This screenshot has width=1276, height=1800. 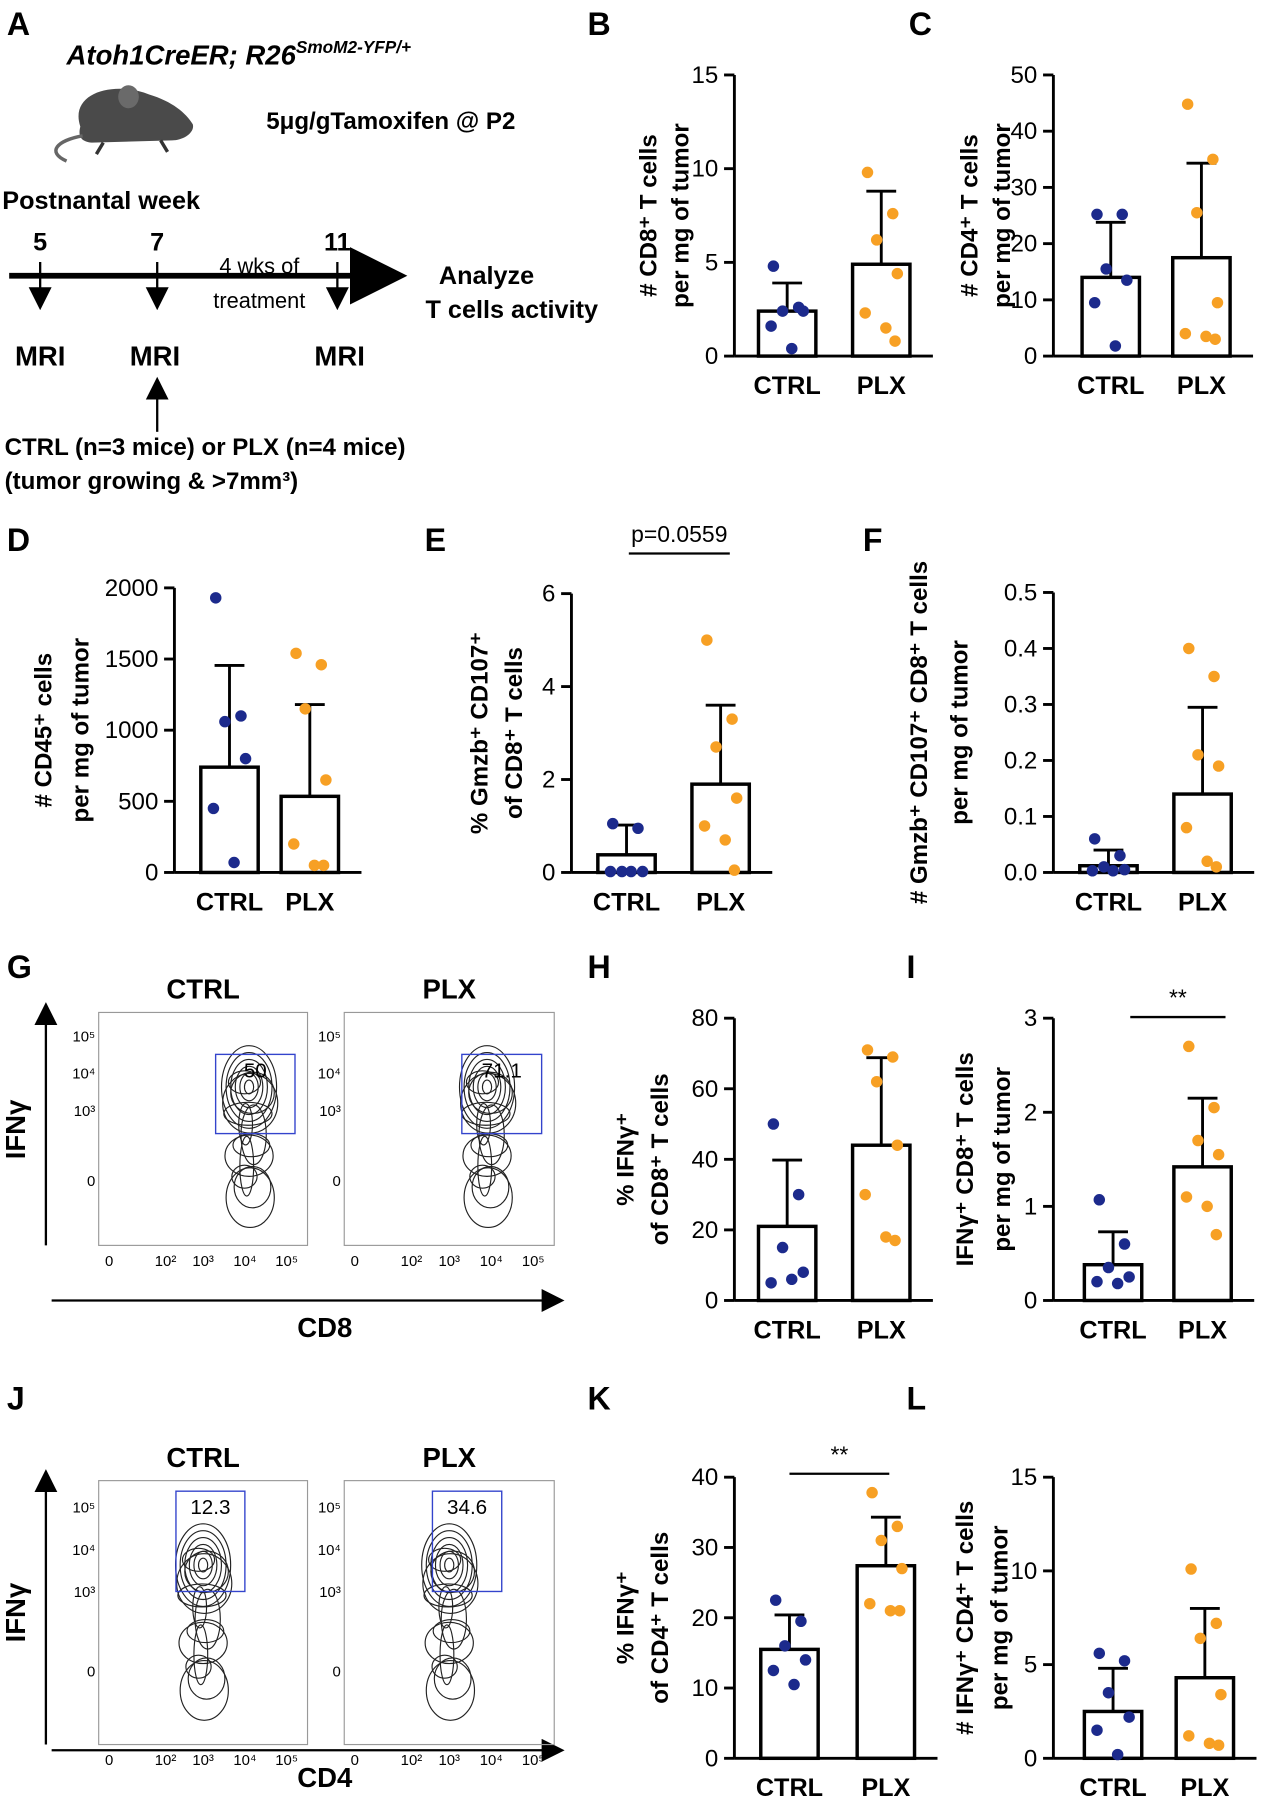 What do you see at coordinates (16, 1398) in the screenshot?
I see `panel-letter: J` at bounding box center [16, 1398].